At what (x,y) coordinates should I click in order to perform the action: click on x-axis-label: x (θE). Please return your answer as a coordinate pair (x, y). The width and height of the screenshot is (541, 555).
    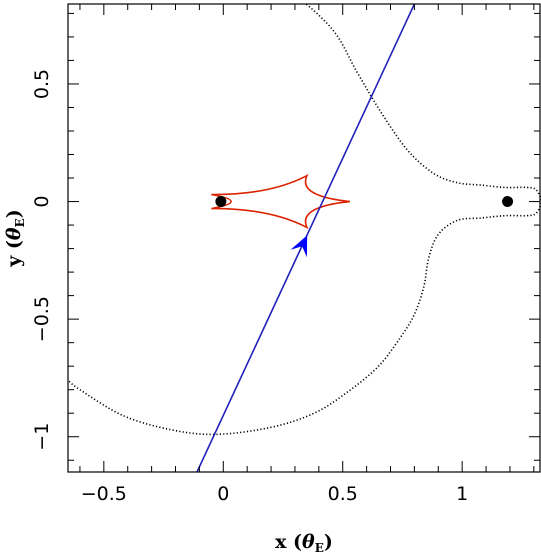
    Looking at the image, I should click on (304, 543).